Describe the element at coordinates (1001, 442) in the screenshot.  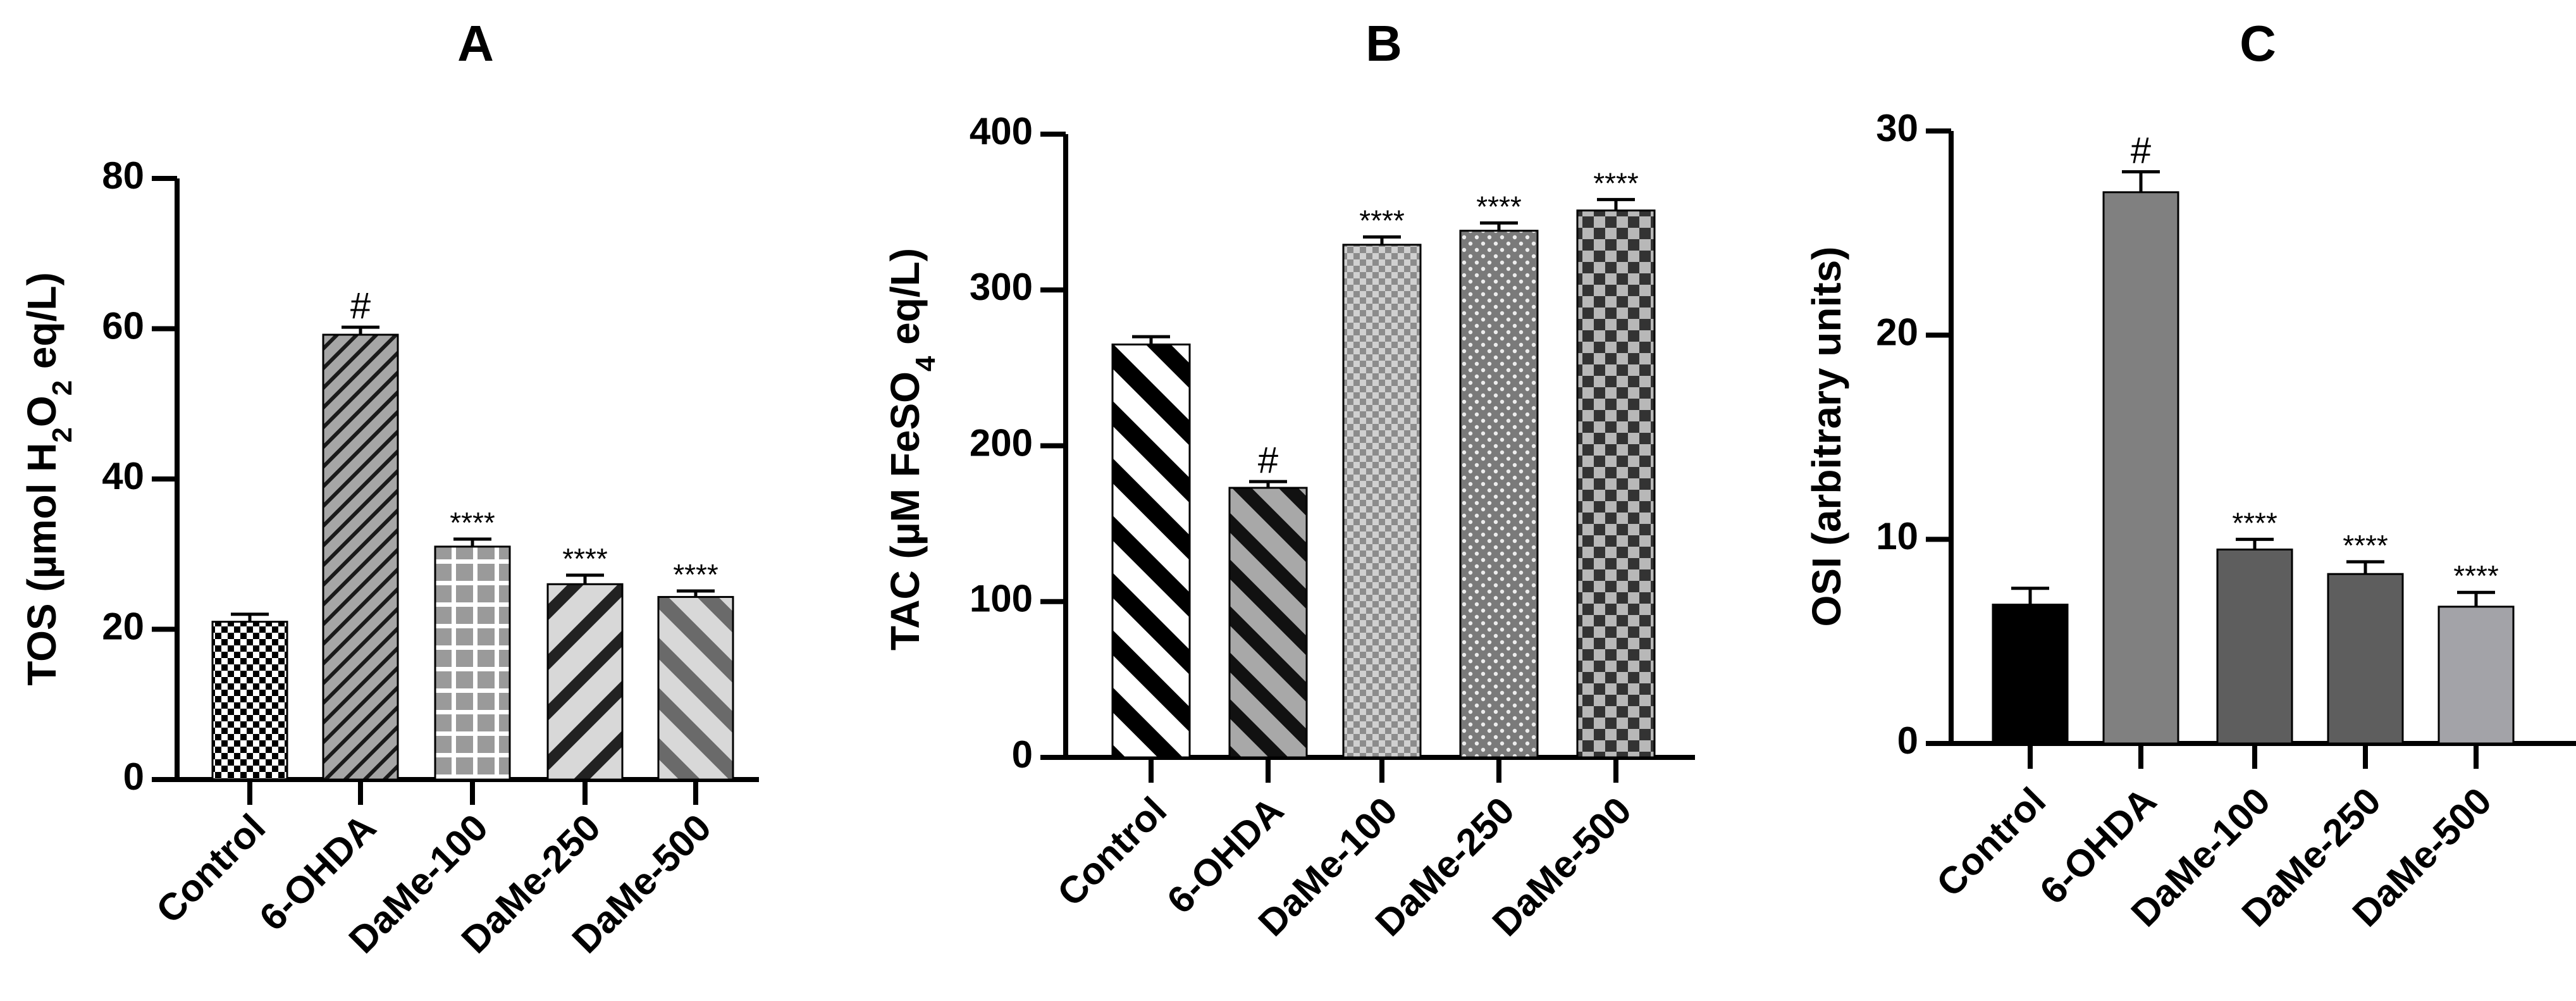
I see `y-tick-label: 200` at that location.